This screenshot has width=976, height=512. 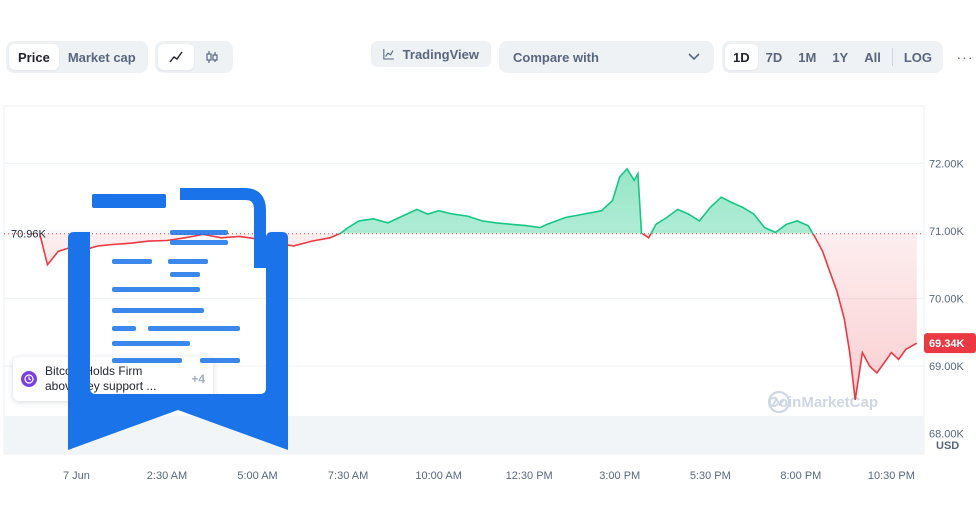 I want to click on y-tick-label: 70.00K, so click(x=947, y=300).